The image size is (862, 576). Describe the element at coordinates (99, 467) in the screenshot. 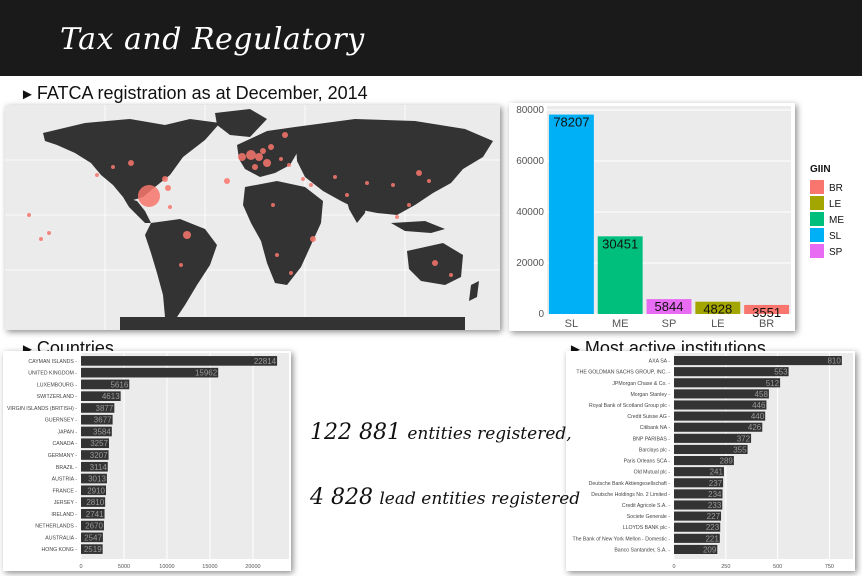

I see `value-label: 3114` at that location.